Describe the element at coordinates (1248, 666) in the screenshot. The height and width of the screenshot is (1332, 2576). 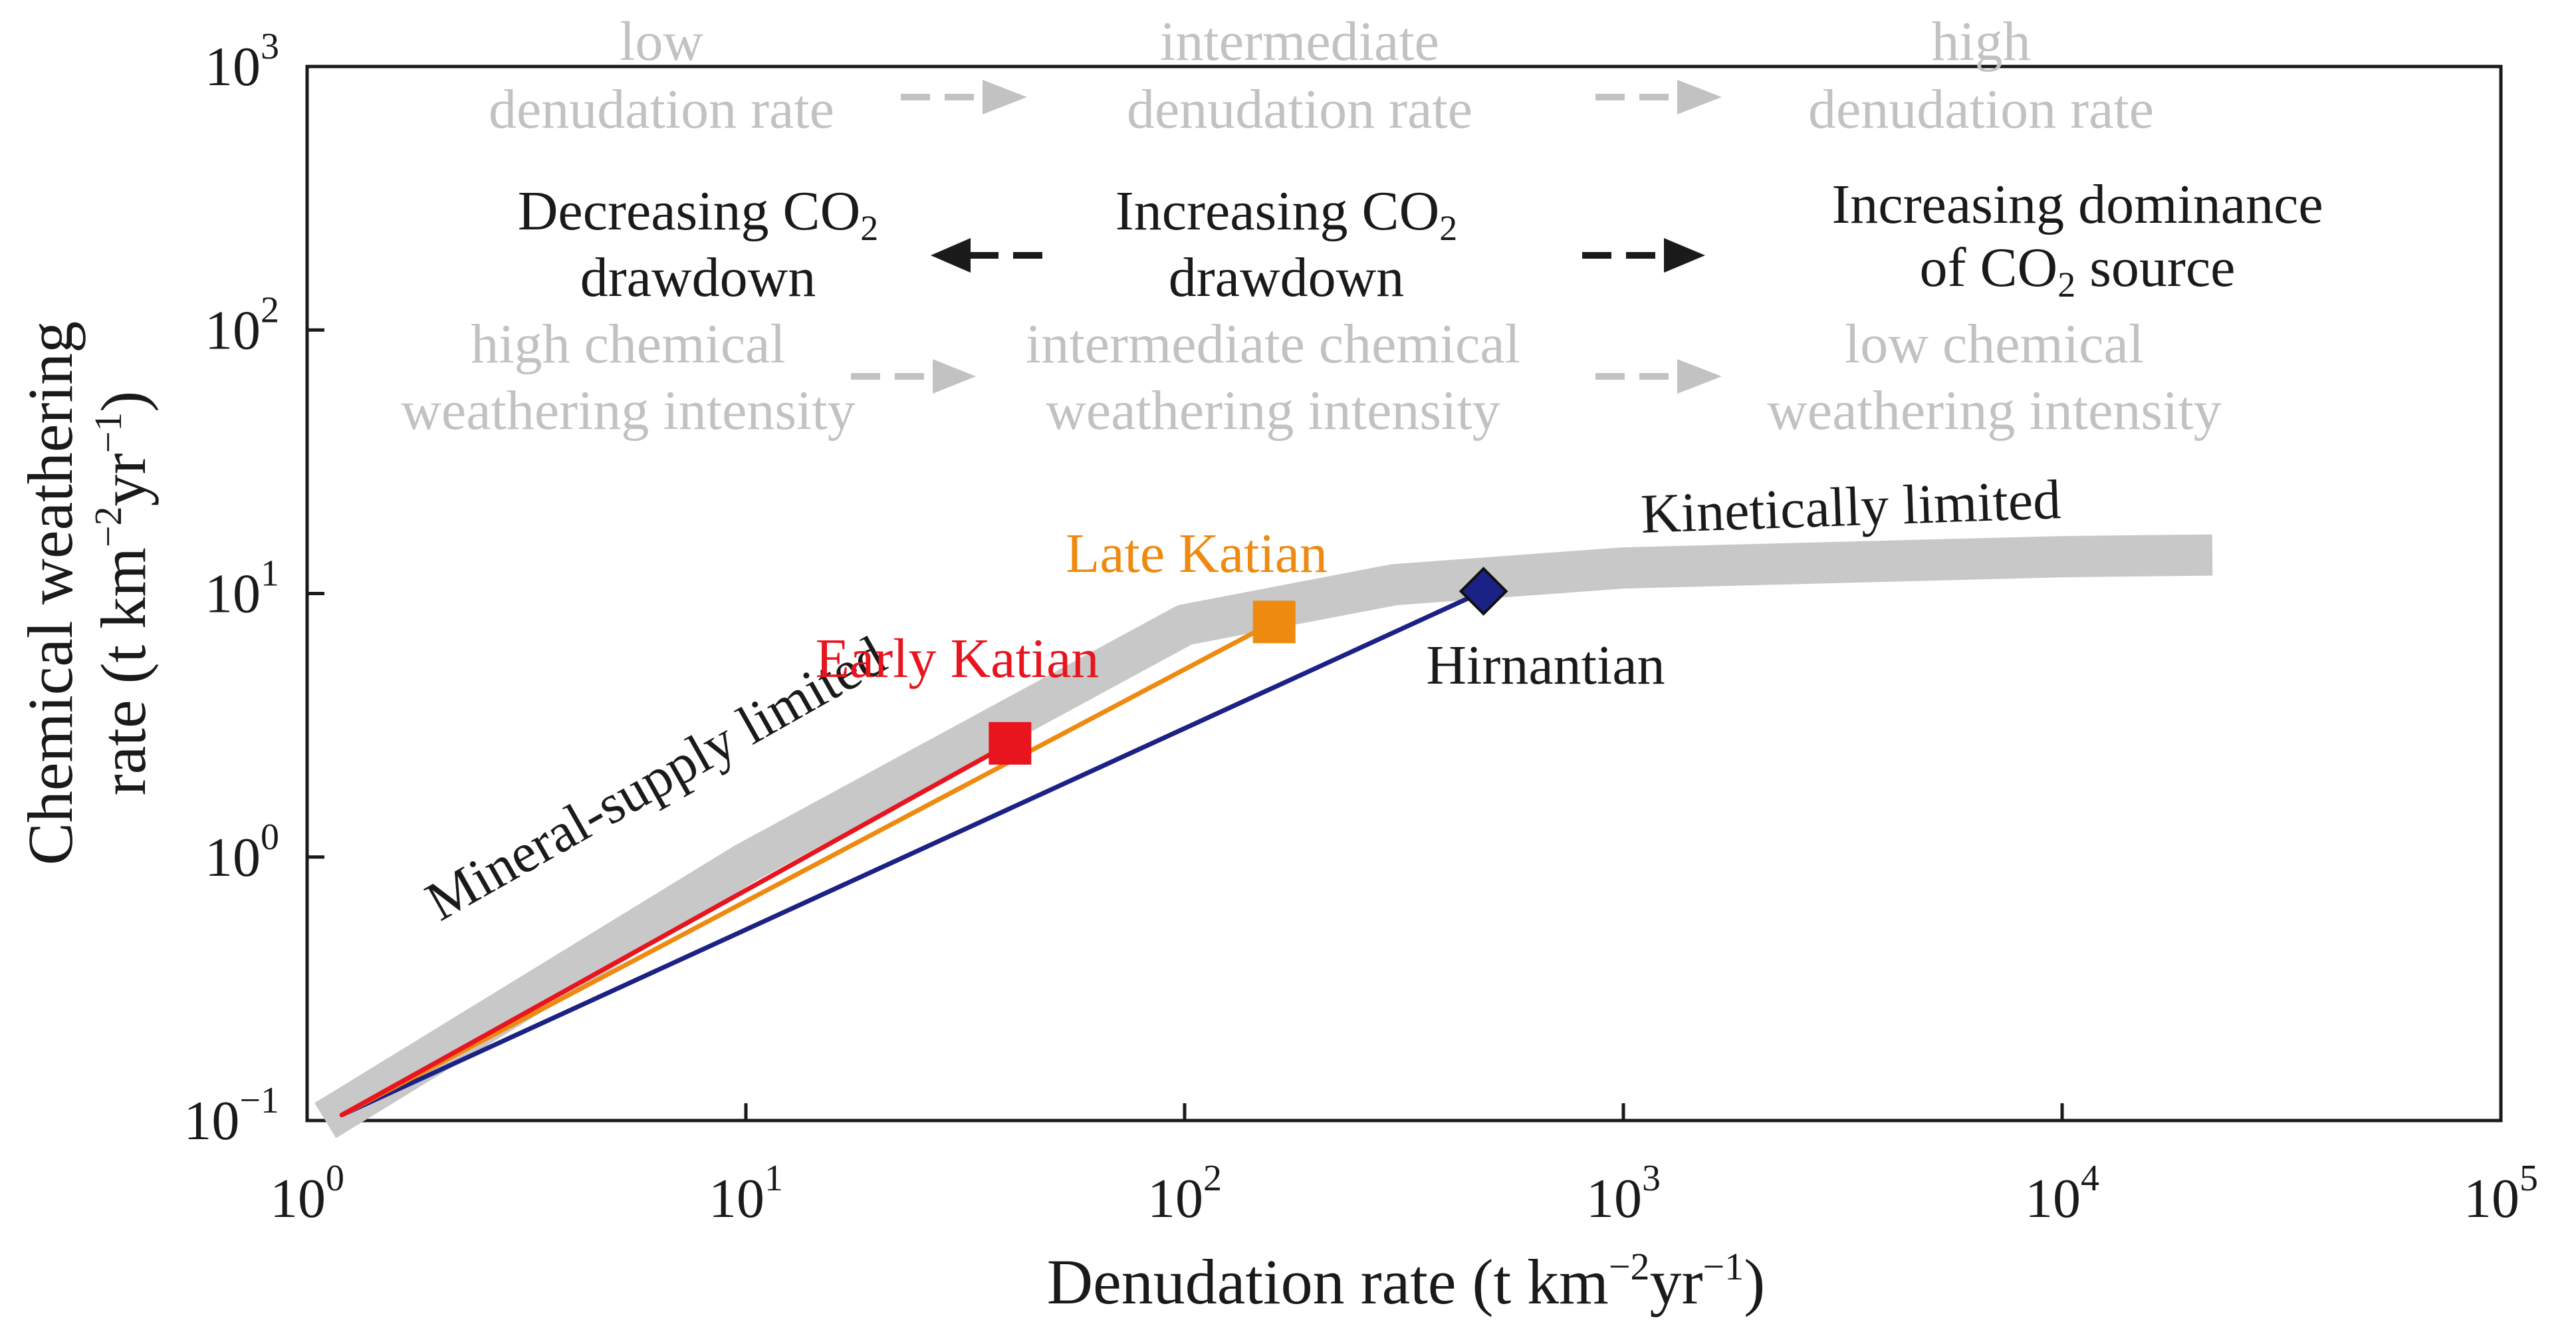
I see `marker-layer` at that location.